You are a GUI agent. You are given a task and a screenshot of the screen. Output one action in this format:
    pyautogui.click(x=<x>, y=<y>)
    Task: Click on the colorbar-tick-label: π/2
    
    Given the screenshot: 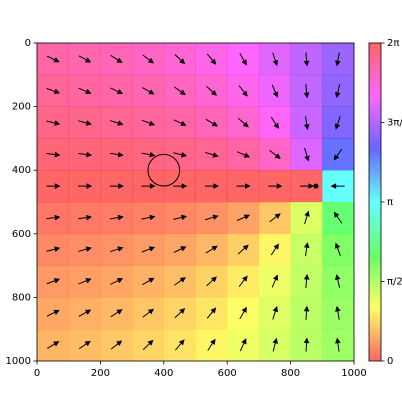 What is the action you would take?
    pyautogui.click(x=394, y=282)
    